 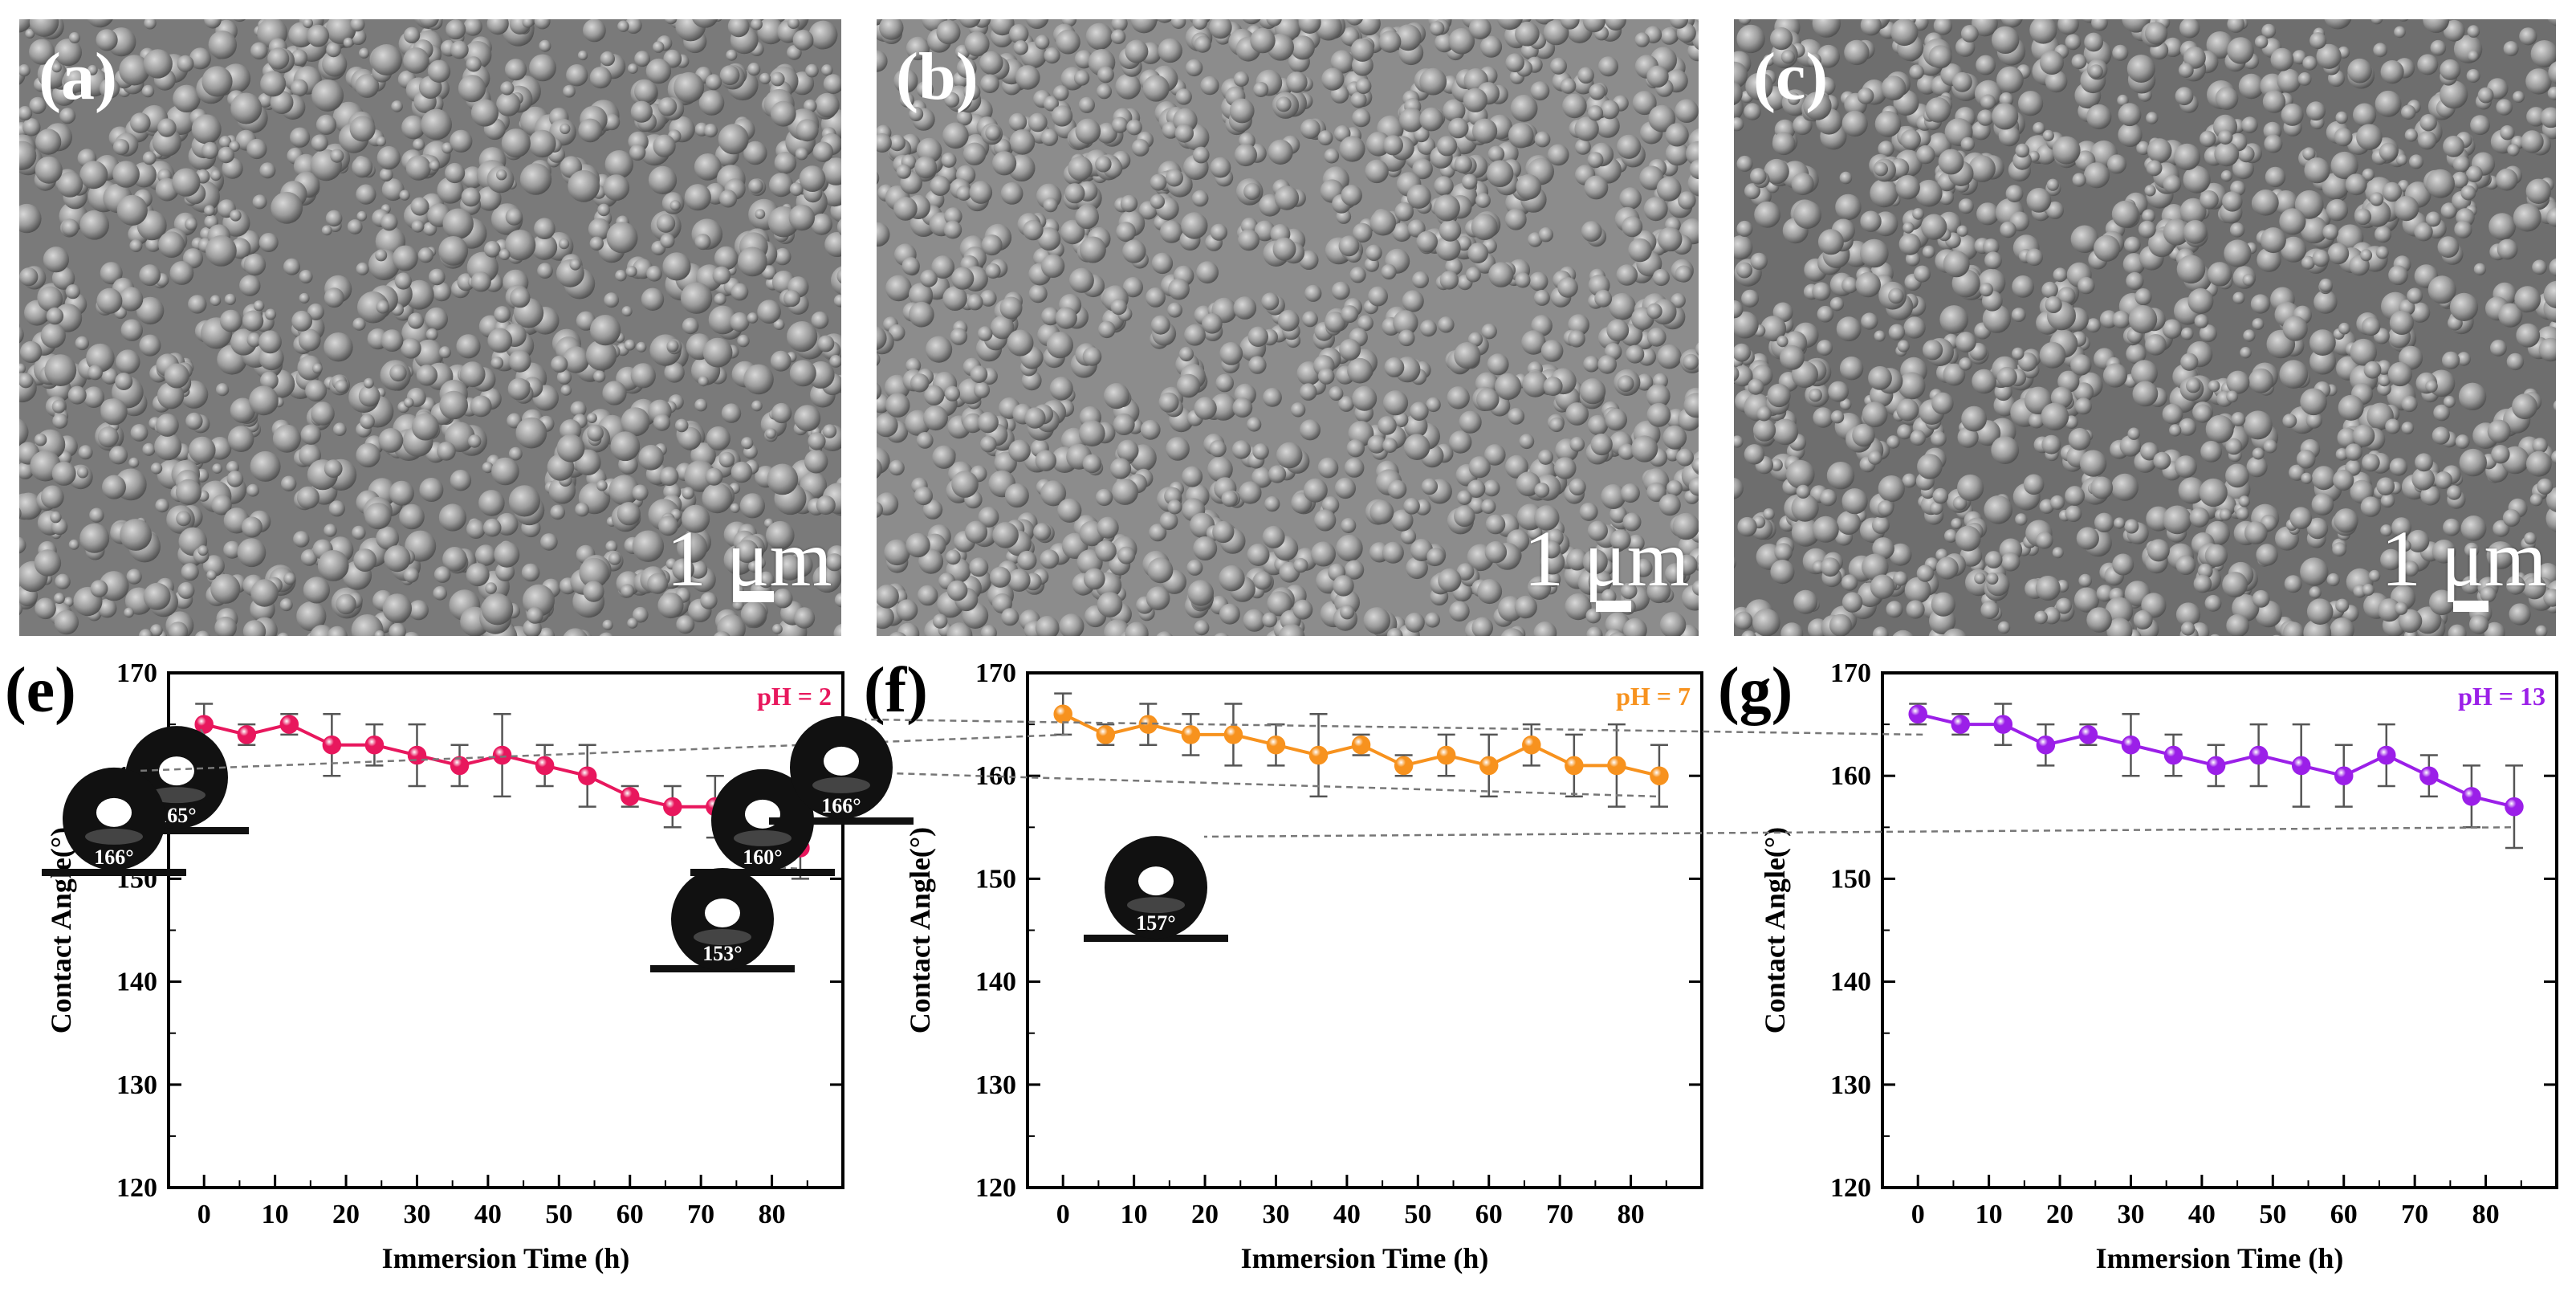 I want to click on scale-bar-label-c: 1 μm, so click(x=2464, y=558).